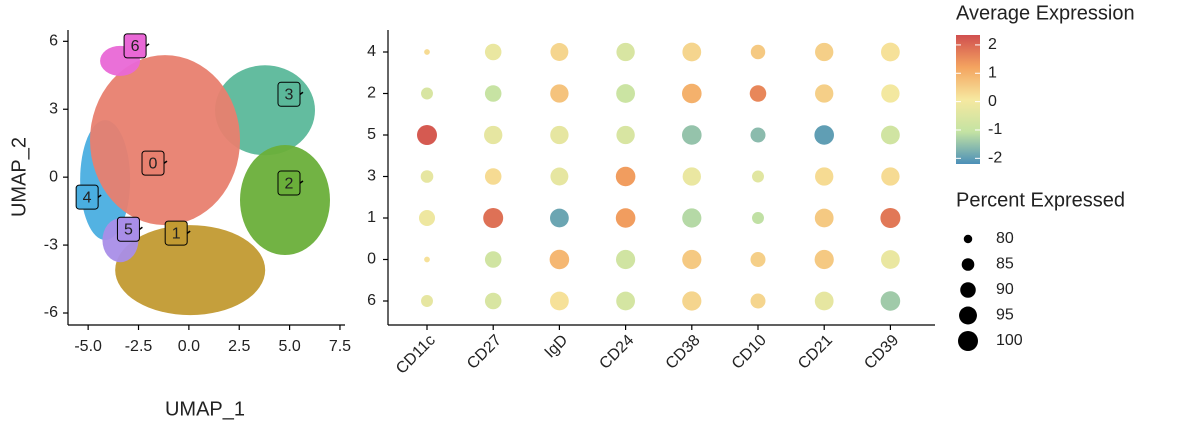  What do you see at coordinates (1040, 200) in the screenshot?
I see `legend-title: Percent Expressed` at bounding box center [1040, 200].